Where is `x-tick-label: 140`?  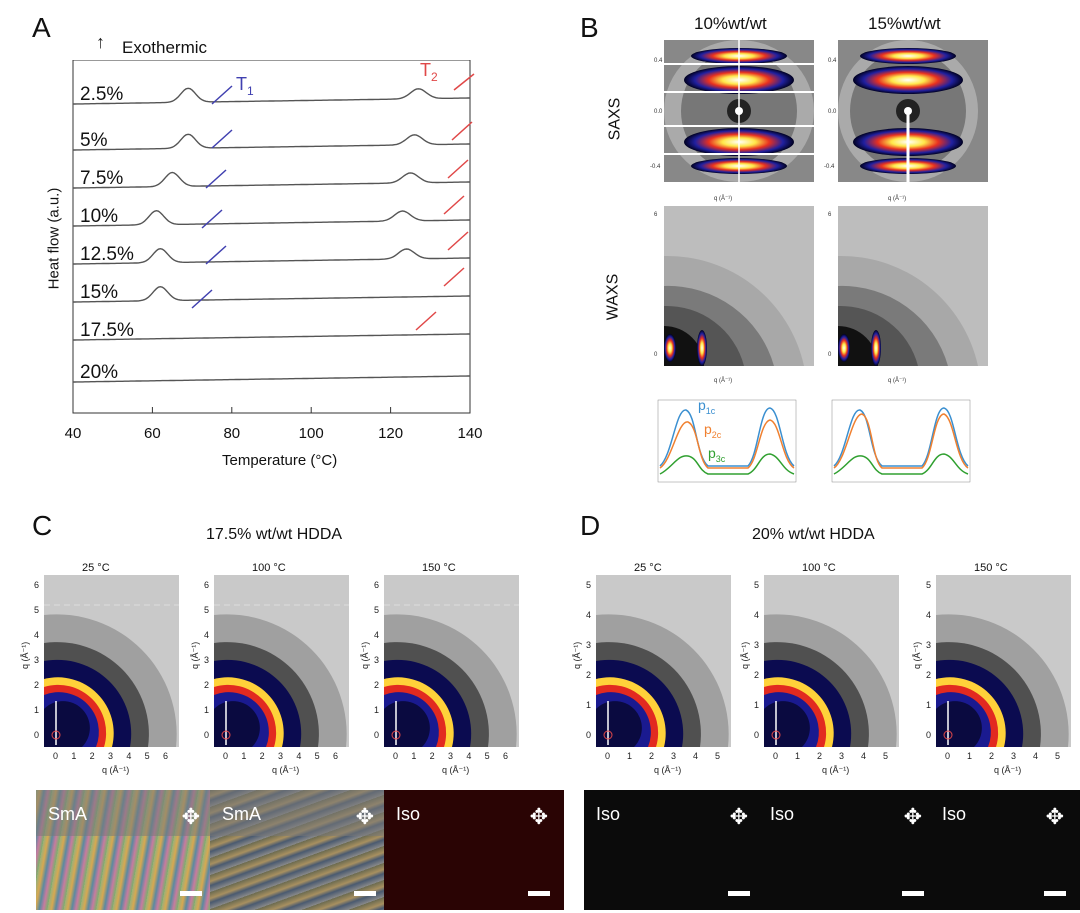
x-tick-label: 140 is located at coordinates (469, 433).